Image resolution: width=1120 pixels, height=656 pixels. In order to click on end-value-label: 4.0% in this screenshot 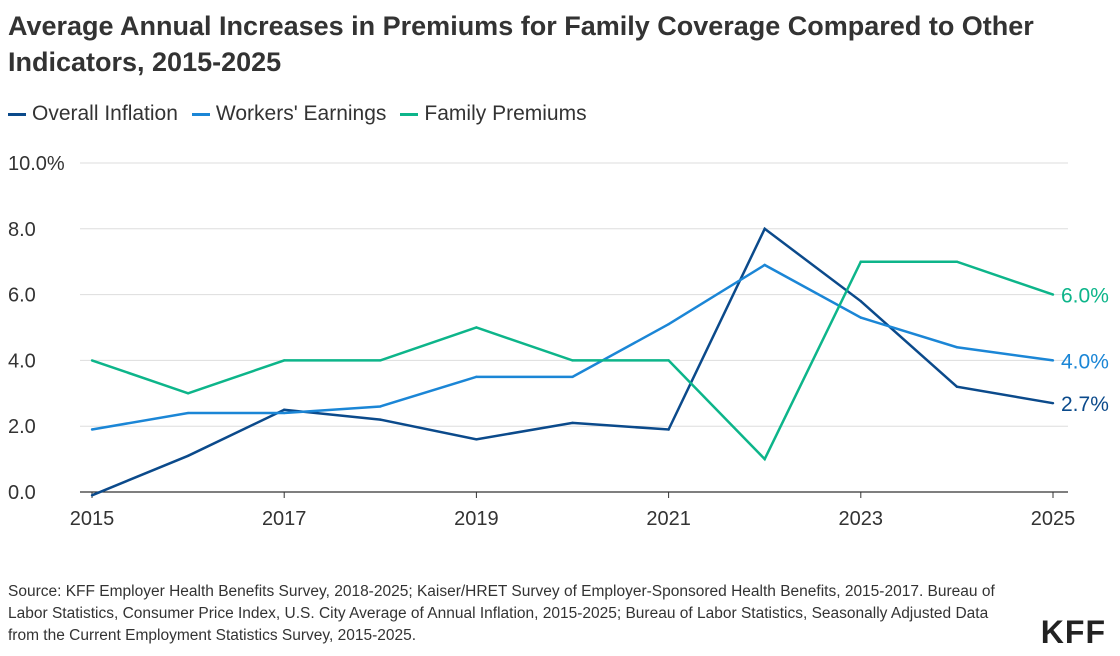, I will do `click(1085, 361)`.